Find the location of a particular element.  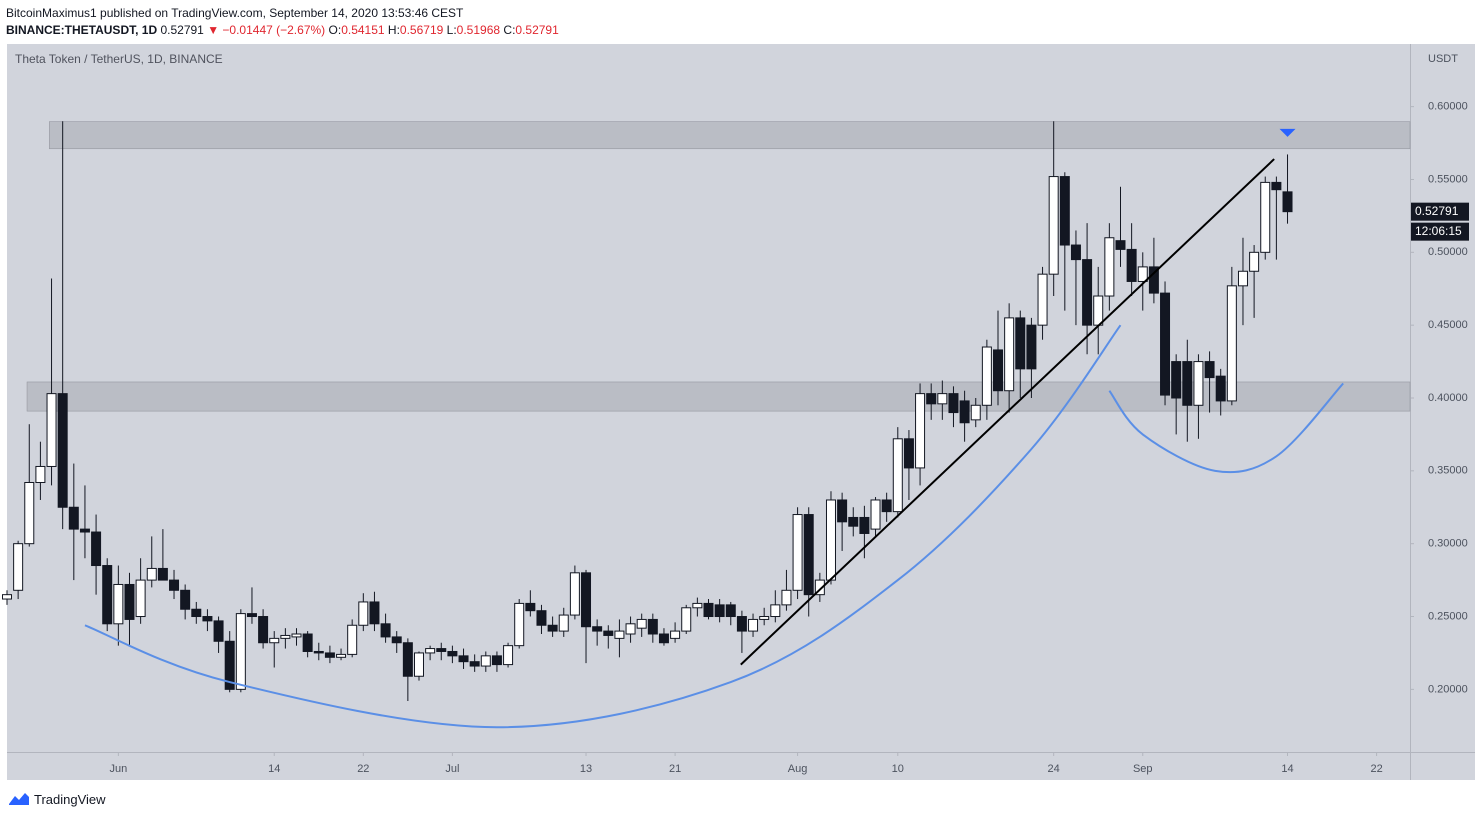

x-tick-label: Jun is located at coordinates (118, 769).